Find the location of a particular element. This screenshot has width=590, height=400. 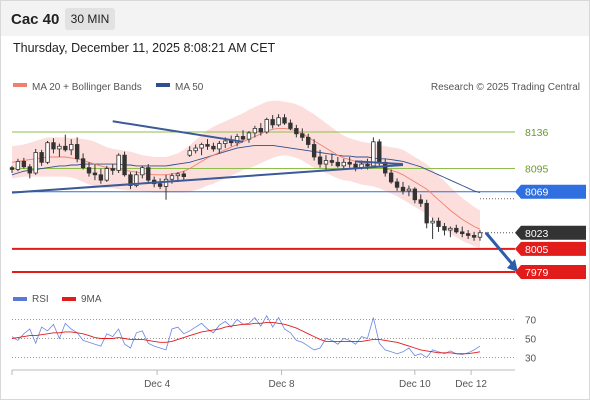

level-label-8136: 8136 is located at coordinates (537, 133).